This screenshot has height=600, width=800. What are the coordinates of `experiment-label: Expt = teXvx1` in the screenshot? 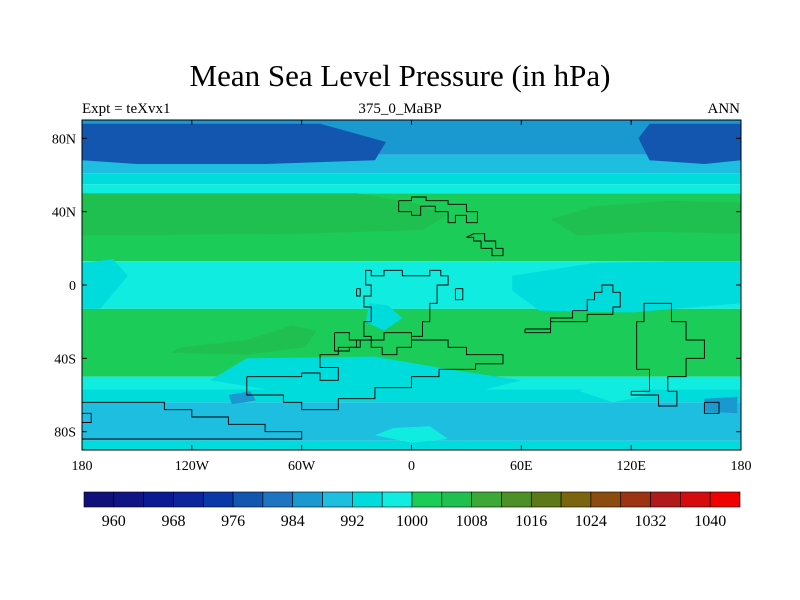 It's located at (126, 109).